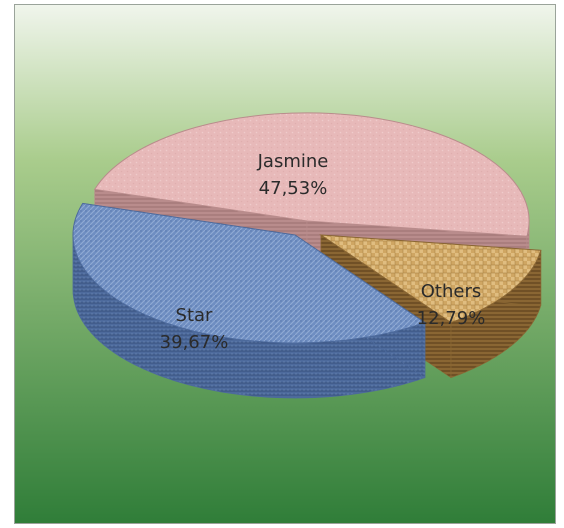  What do you see at coordinates (195, 315) in the screenshot?
I see `slice-label-star: Star` at bounding box center [195, 315].